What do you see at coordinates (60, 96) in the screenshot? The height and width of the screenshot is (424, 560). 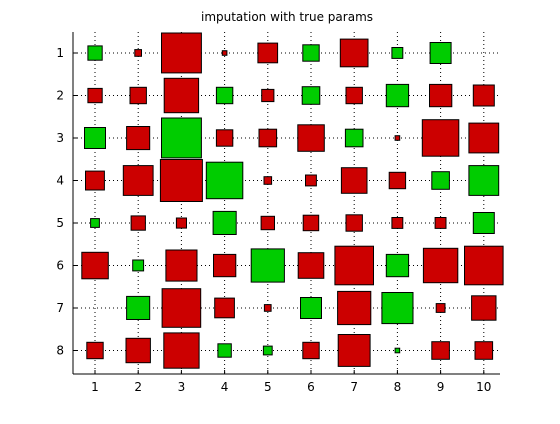 I see `y-tick-label: 2` at bounding box center [60, 96].